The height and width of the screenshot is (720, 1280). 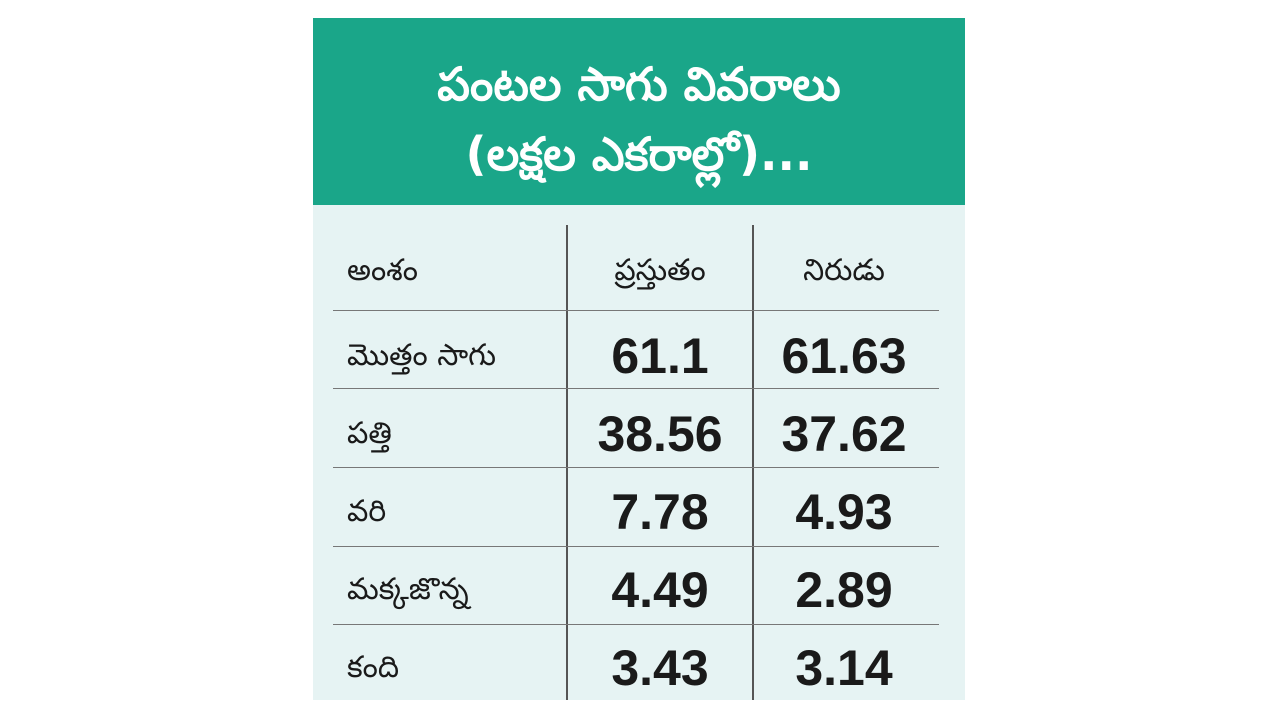 I want to click on row-label: కంది, so click(x=373, y=667).